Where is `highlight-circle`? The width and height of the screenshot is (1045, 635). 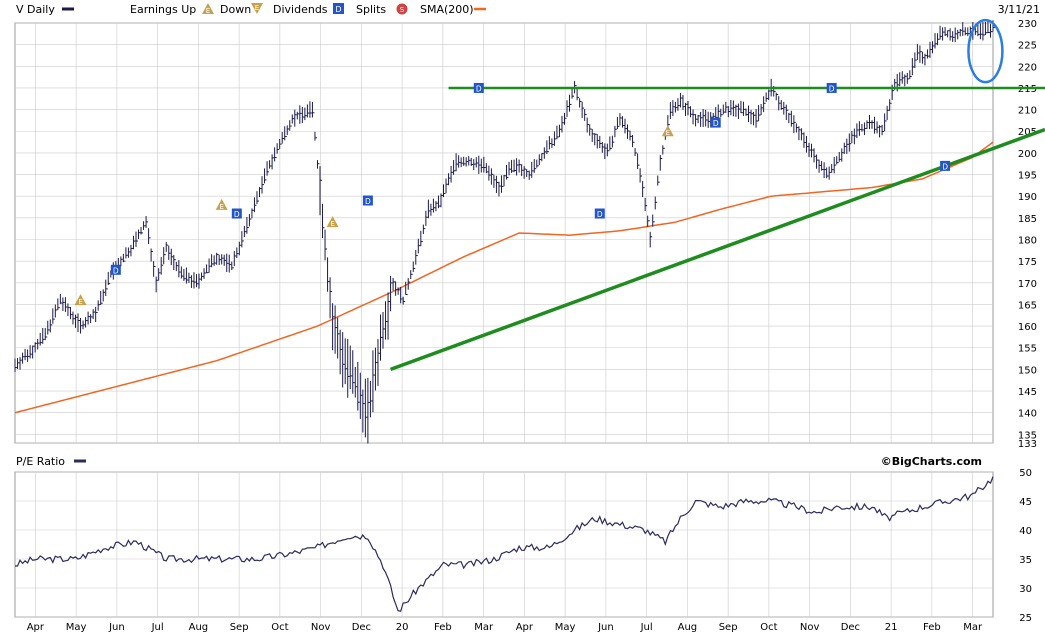
highlight-circle is located at coordinates (985, 51).